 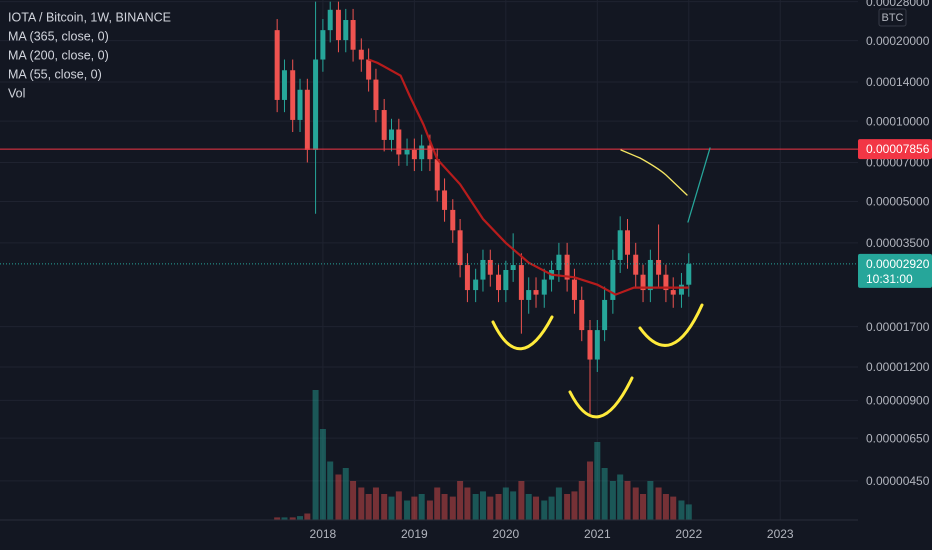 I want to click on y-tick-label: 0.00014000, so click(x=898, y=82).